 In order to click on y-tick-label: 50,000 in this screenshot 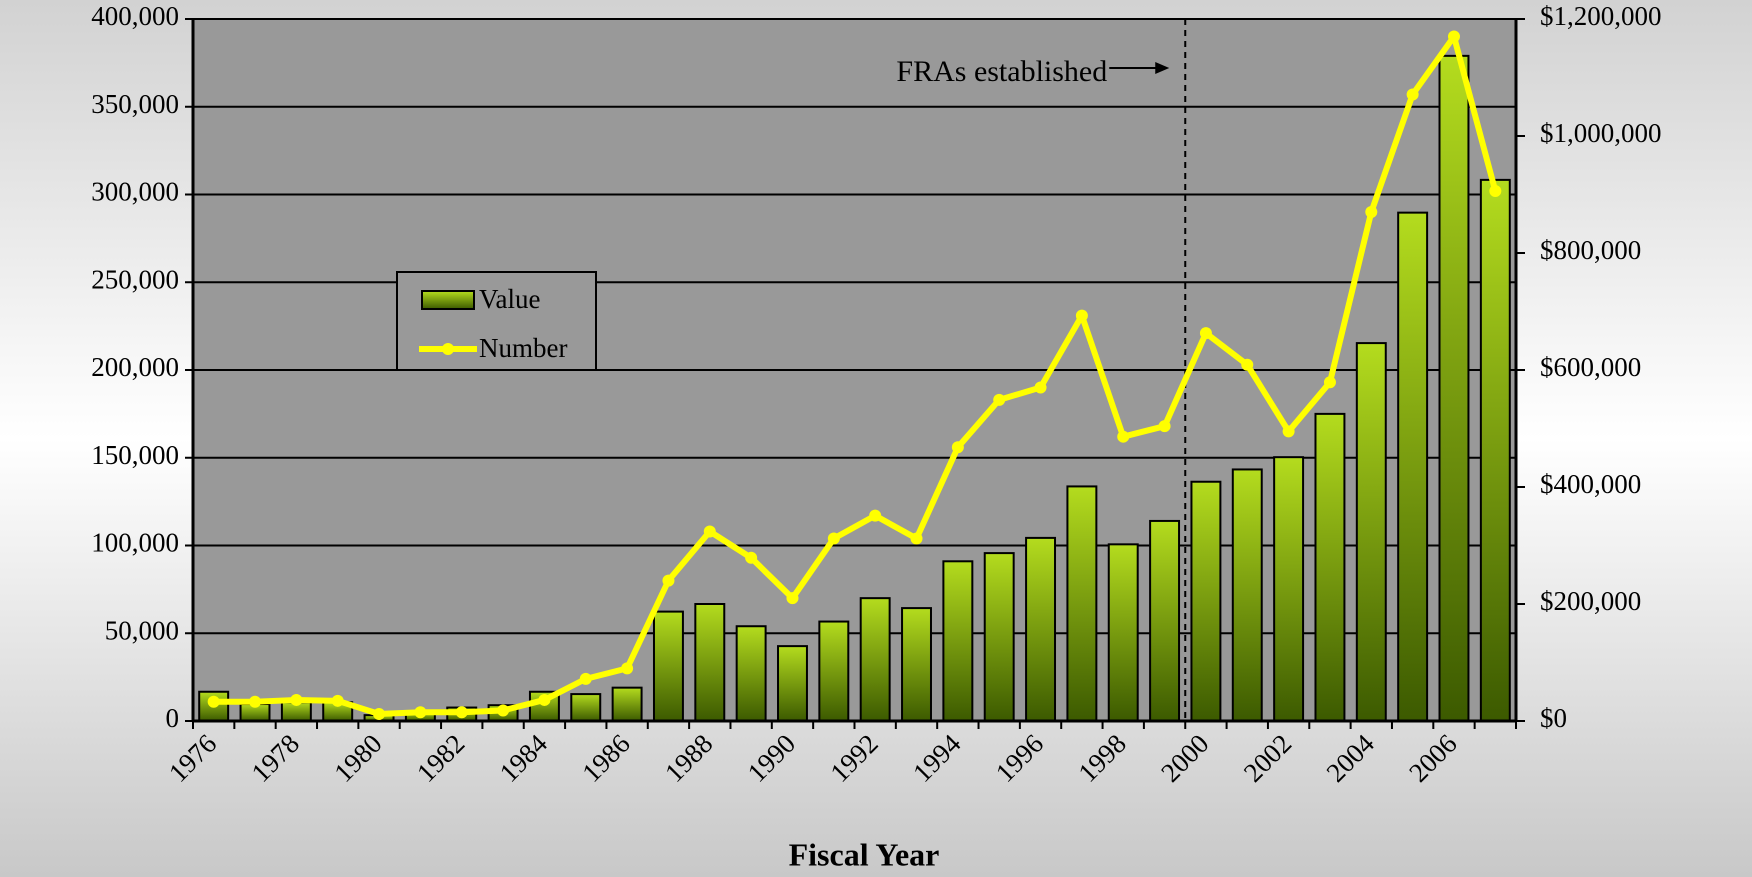, I will do `click(142, 630)`.